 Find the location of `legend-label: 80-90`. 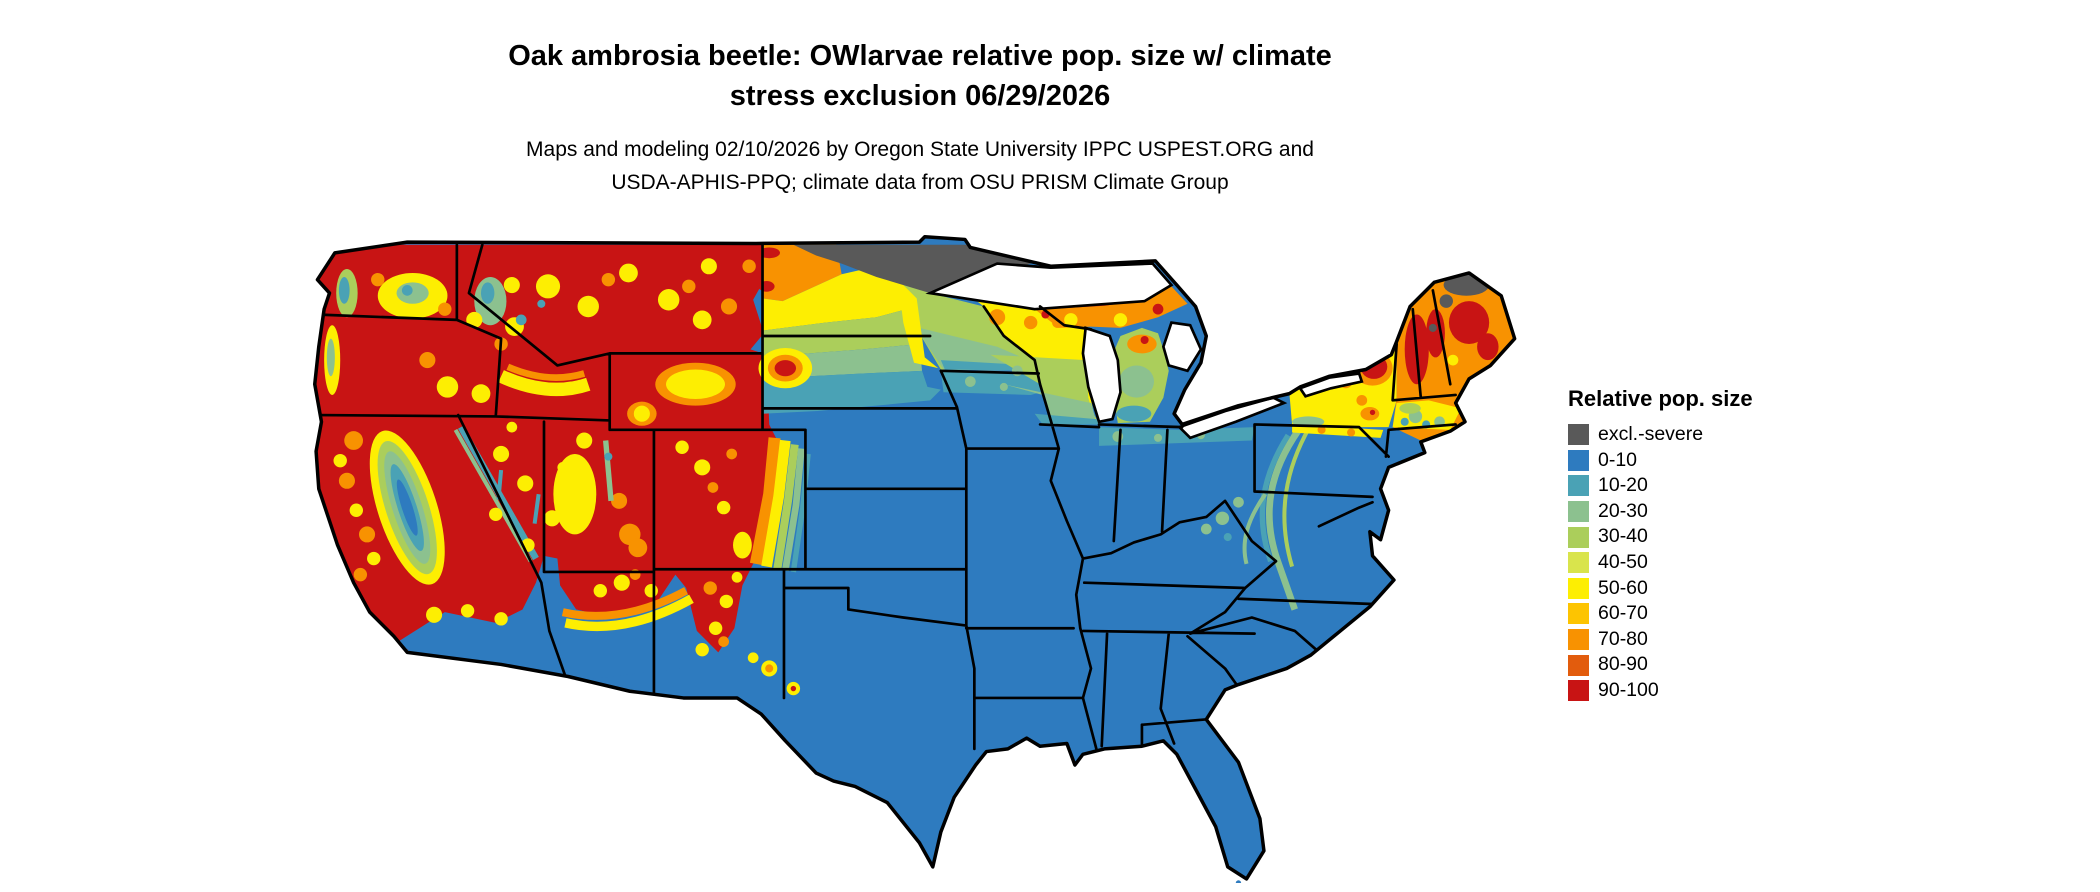

legend-label: 80-90 is located at coordinates (1623, 664).